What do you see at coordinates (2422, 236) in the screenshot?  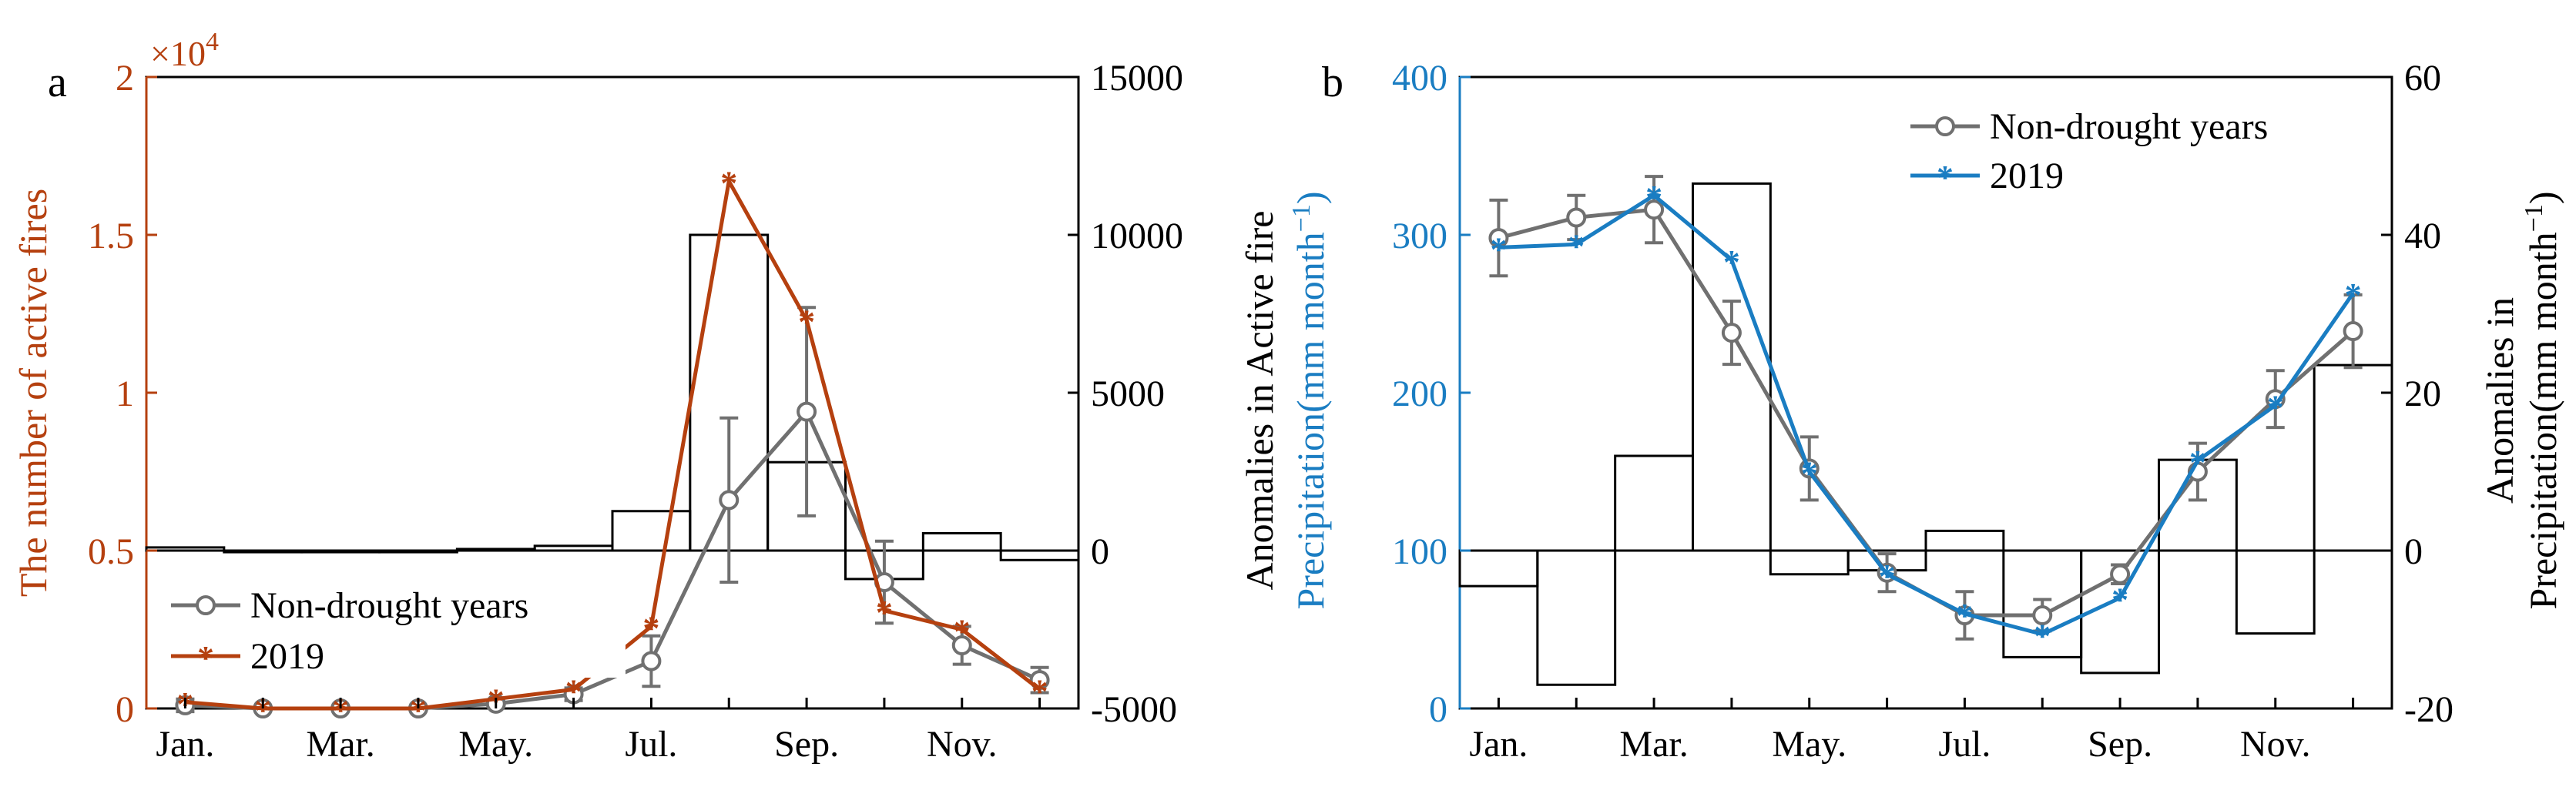 I see `tick-label-right-b-3: 40` at bounding box center [2422, 236].